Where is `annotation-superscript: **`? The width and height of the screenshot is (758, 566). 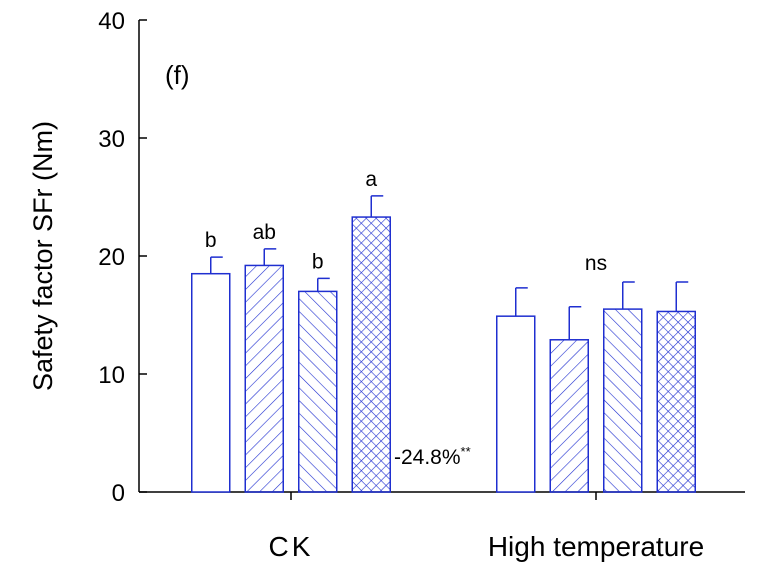 annotation-superscript: ** is located at coordinates (466, 451).